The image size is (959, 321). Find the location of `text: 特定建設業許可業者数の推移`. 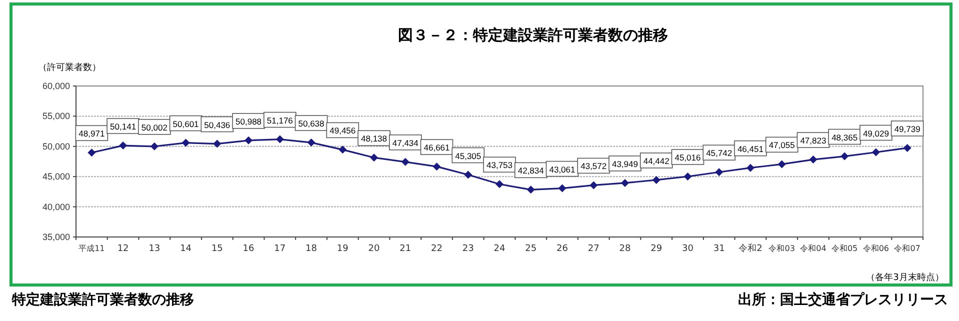

text: 特定建設業許可業者数の推移 is located at coordinates (102, 299).